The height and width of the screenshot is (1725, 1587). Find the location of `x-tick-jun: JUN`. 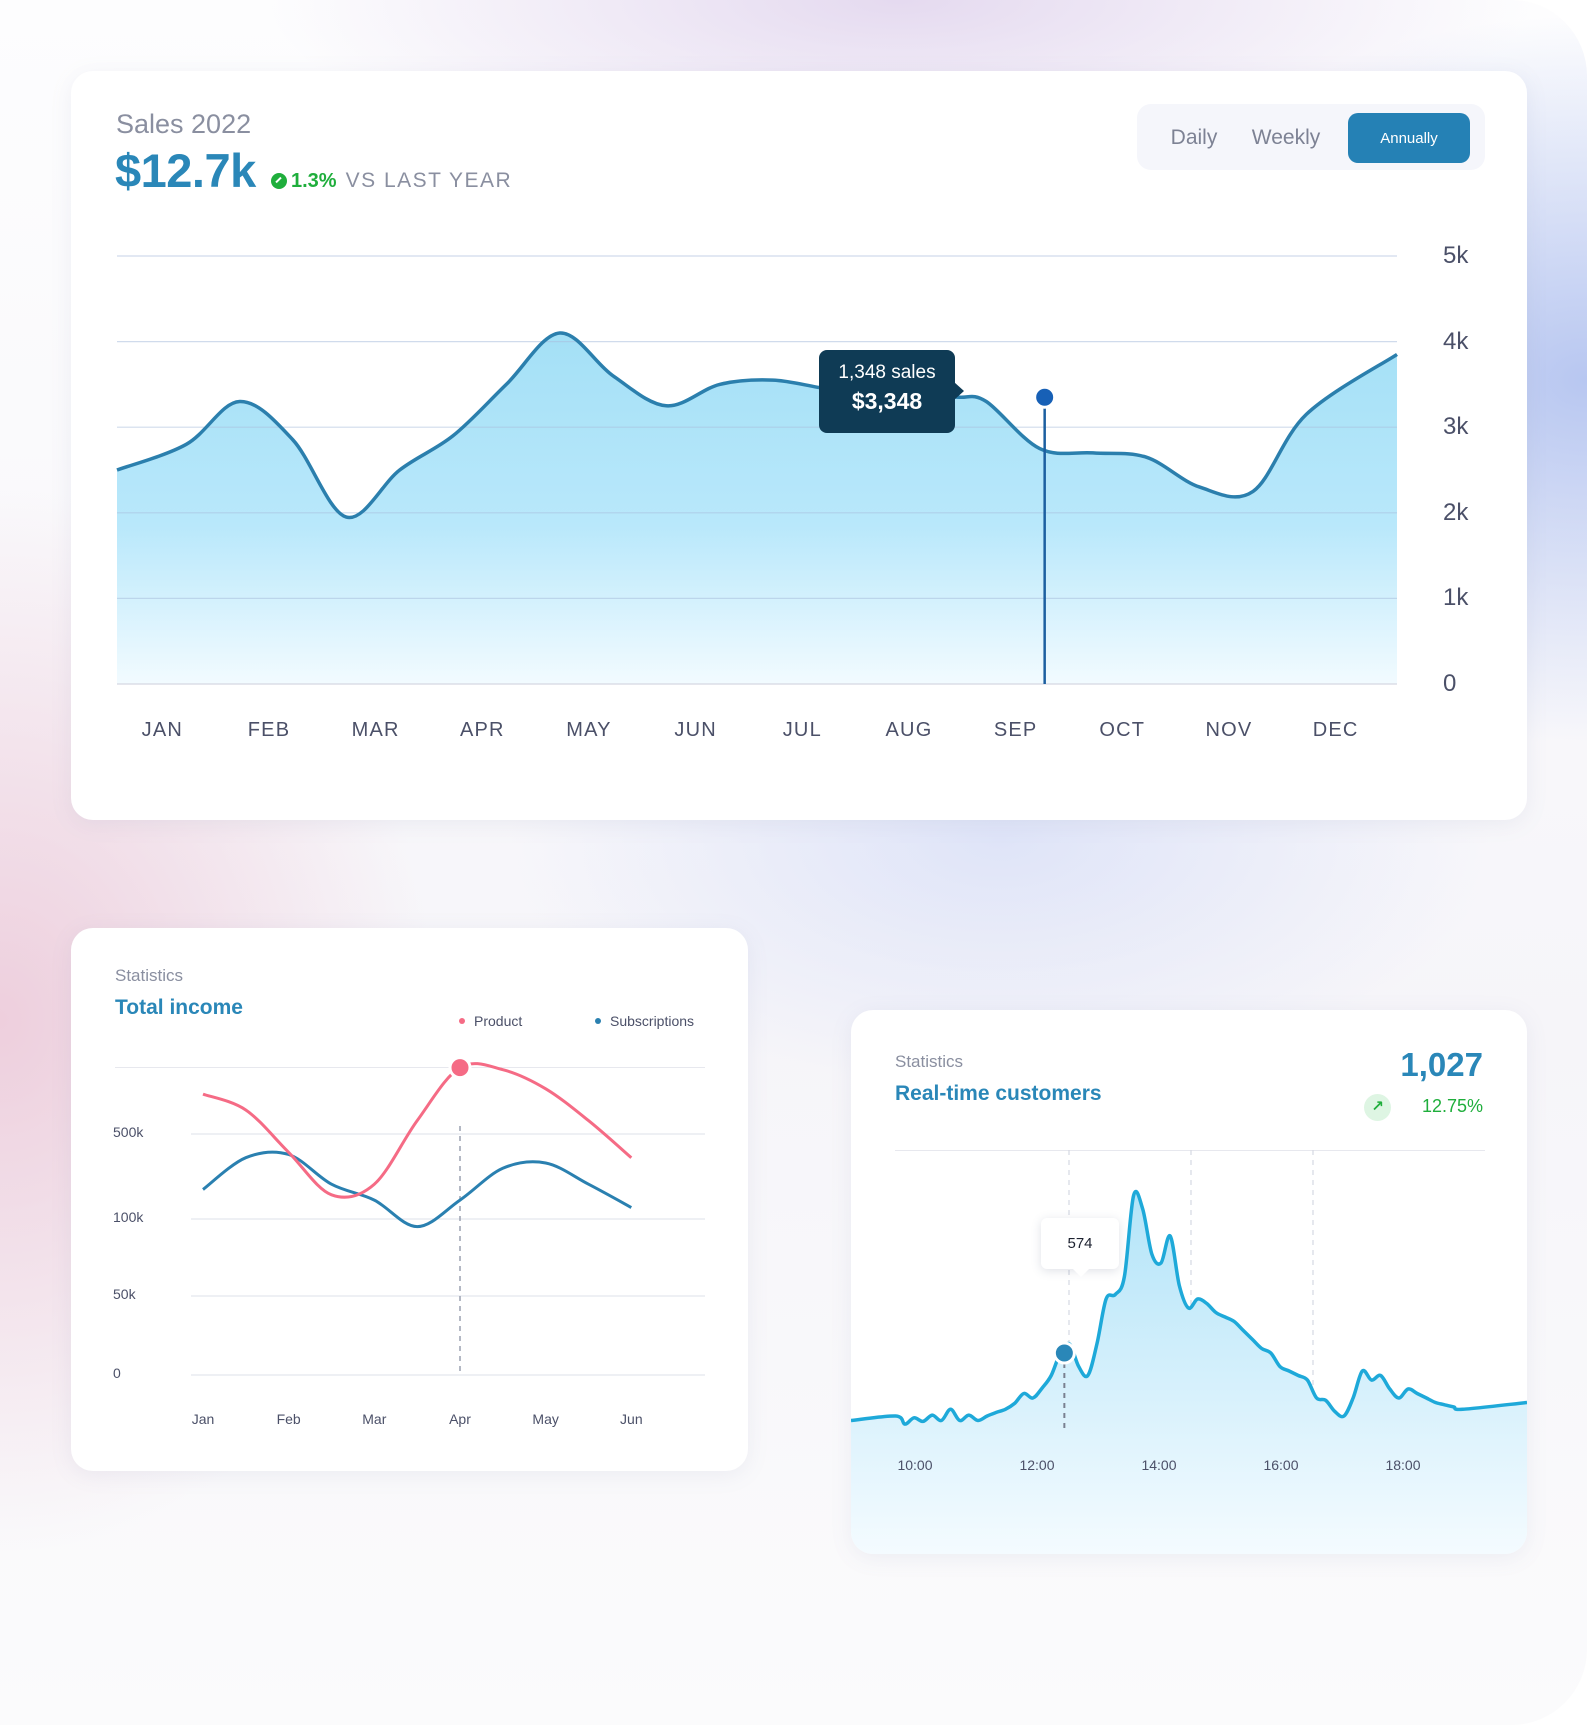

x-tick-jun: JUN is located at coordinates (695, 730).